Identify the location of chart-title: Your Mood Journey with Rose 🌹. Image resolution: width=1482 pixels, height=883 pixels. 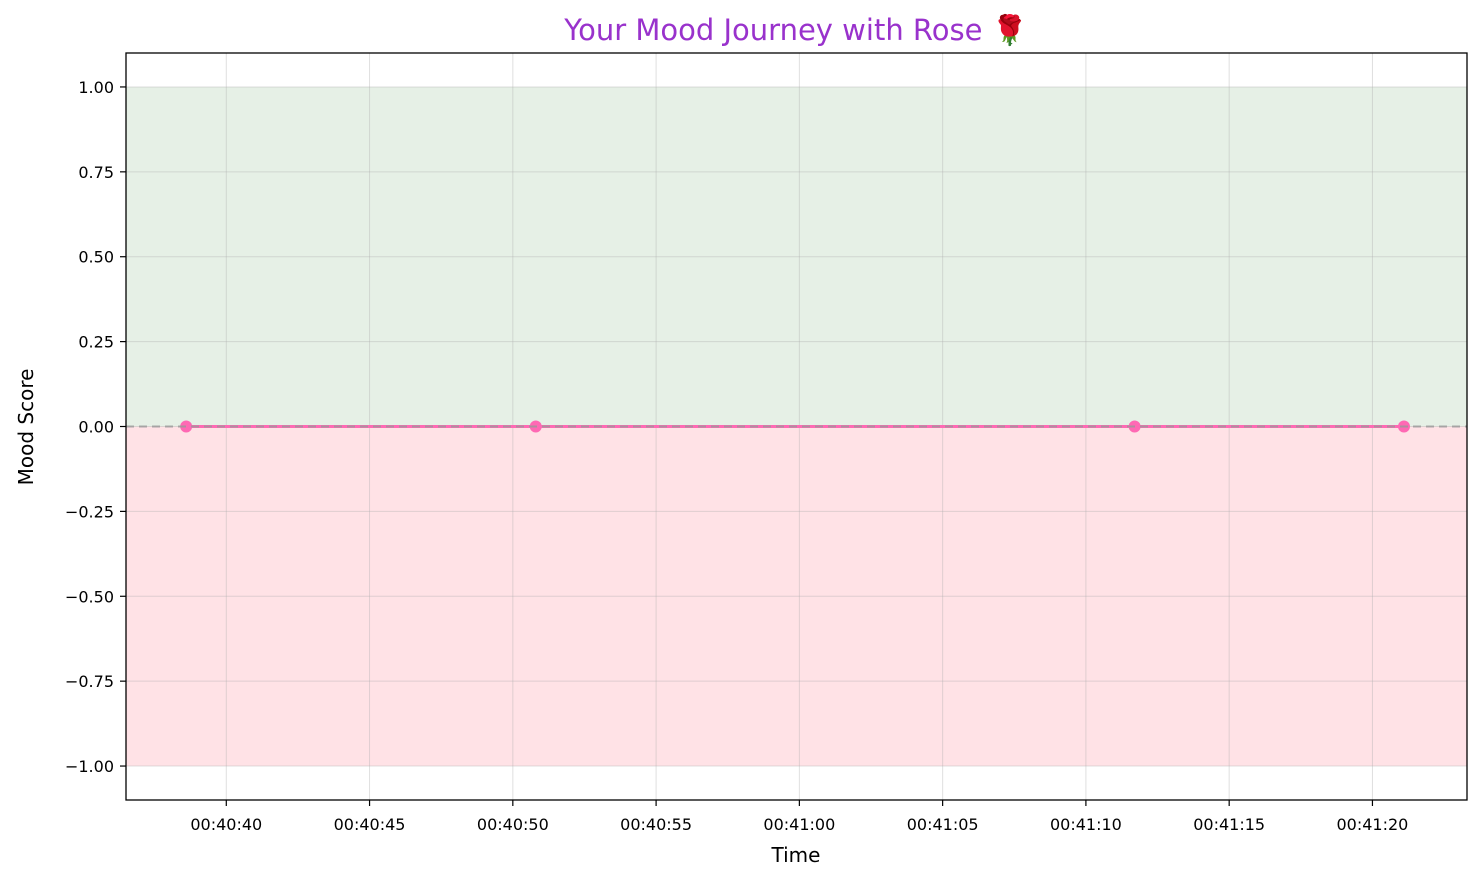
(795, 29).